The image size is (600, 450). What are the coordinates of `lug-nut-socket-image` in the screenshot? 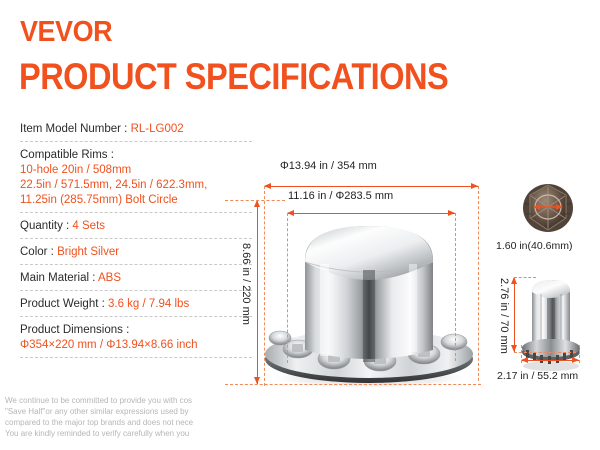 It's located at (548, 208).